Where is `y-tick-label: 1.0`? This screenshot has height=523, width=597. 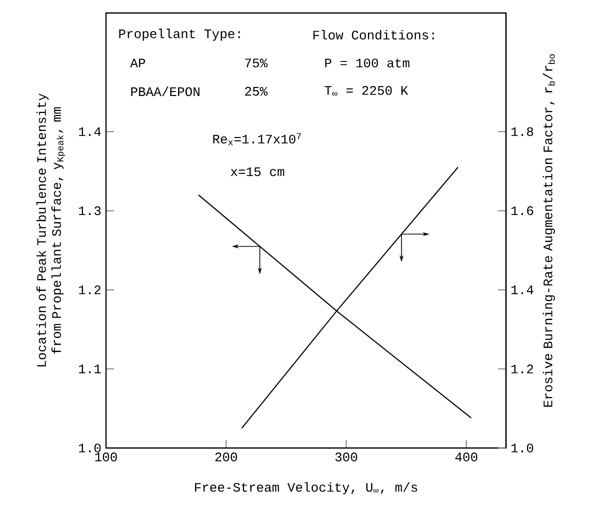 y-tick-label: 1.0 is located at coordinates (90, 448).